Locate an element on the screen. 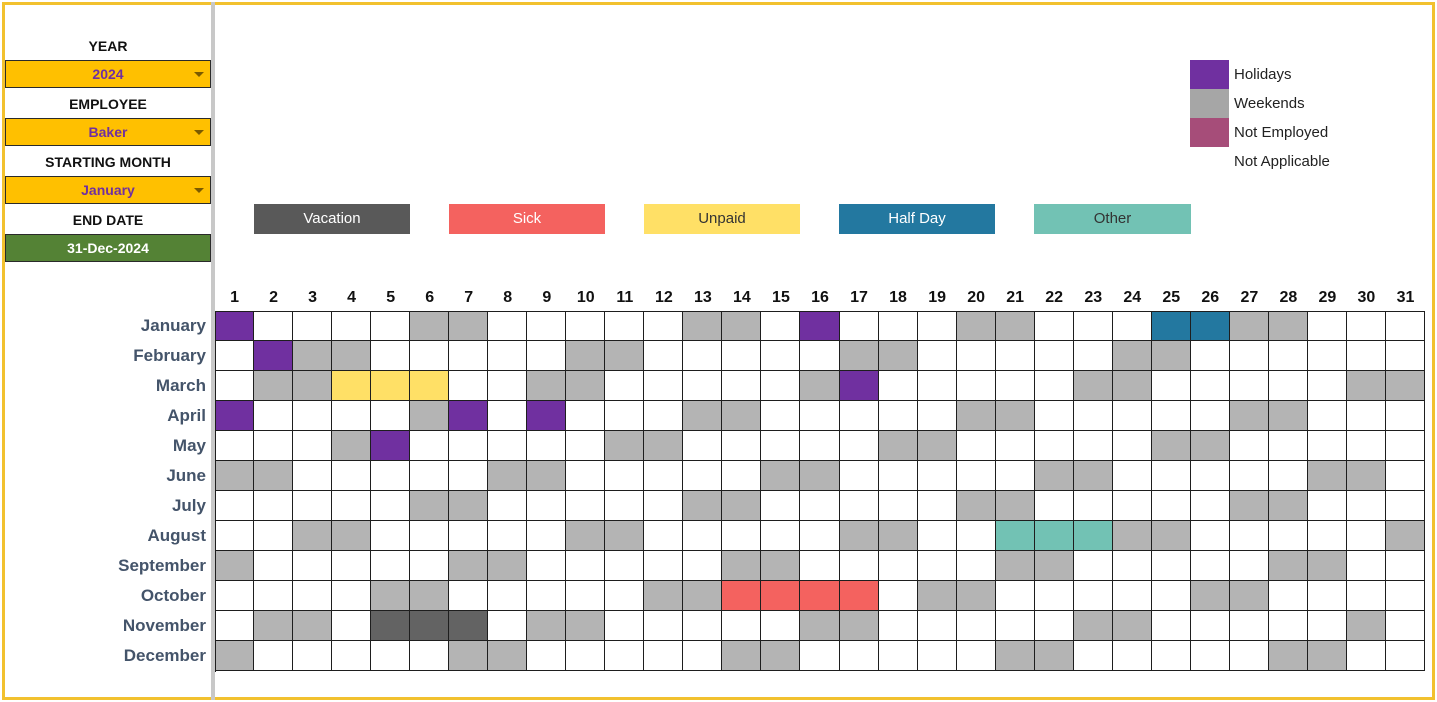  starting-month-dropdown: January is located at coordinates (108, 190).